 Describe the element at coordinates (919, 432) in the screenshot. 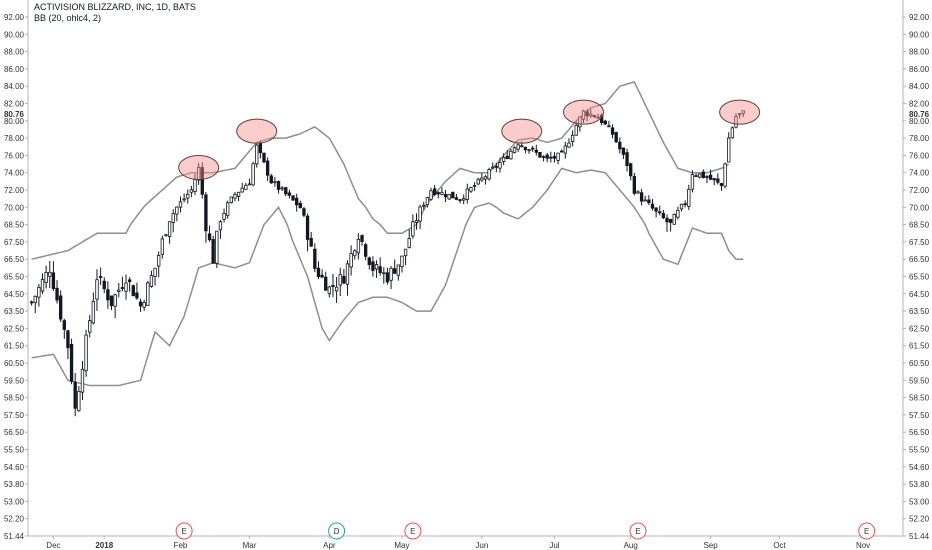

I see `y-tick-label-right: 56.50` at that location.